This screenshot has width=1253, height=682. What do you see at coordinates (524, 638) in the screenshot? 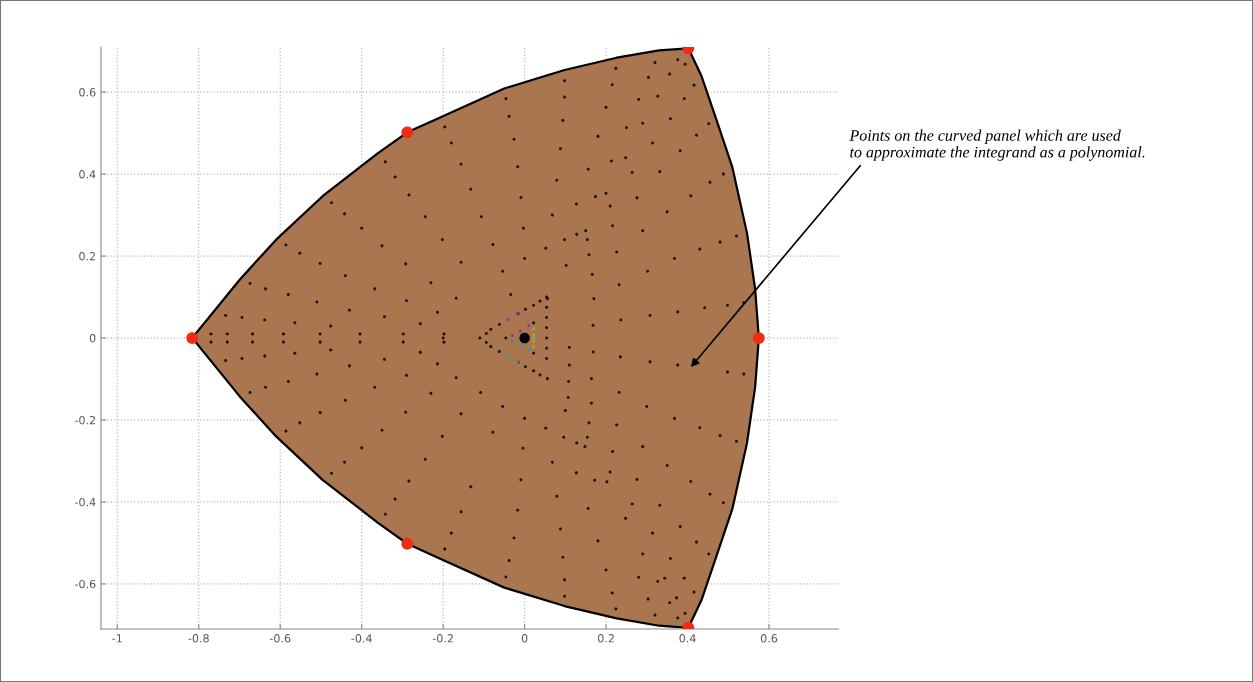
I see `x-tick-label: 0` at bounding box center [524, 638].